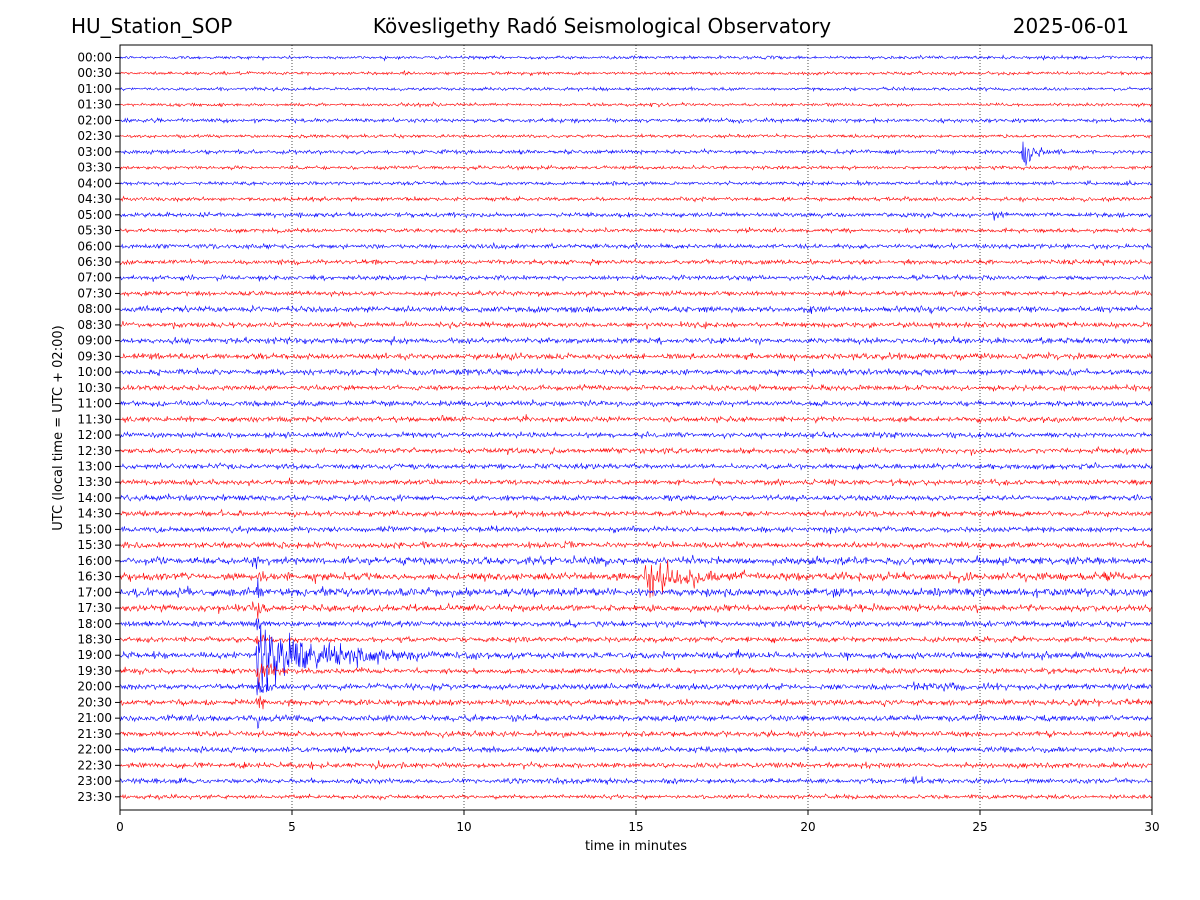  I want to click on y-tick-label: 05:00, so click(94, 215).